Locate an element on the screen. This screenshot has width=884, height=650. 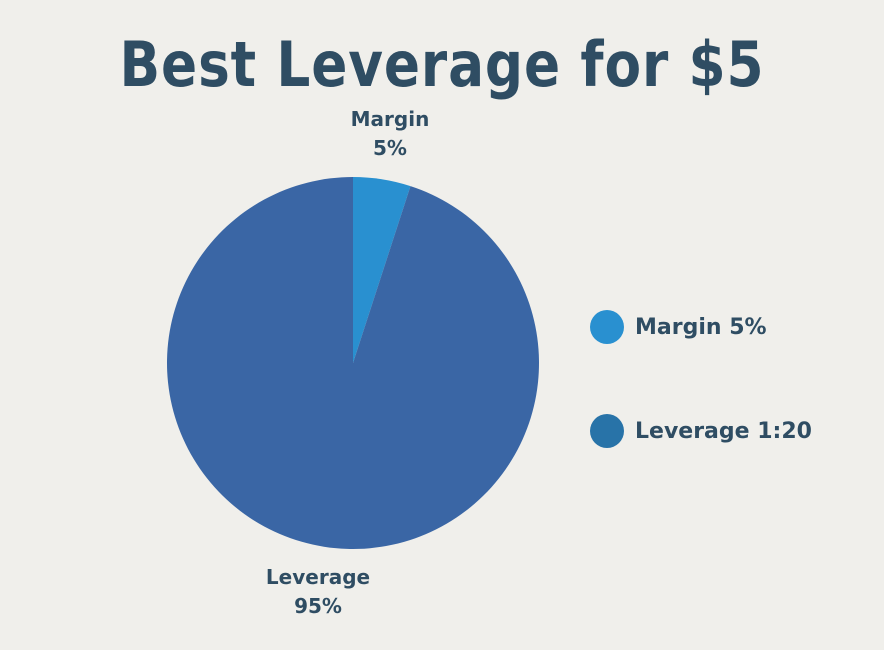
legend-swatch-leverage is located at coordinates (607, 431).